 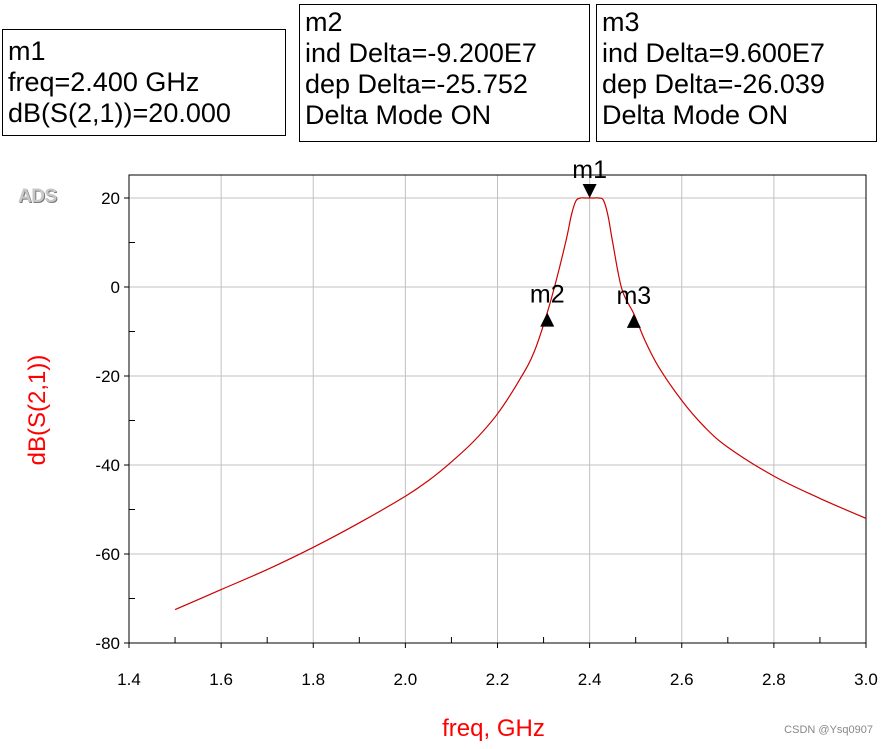 I want to click on y-tick-label: -80, so click(x=107, y=643).